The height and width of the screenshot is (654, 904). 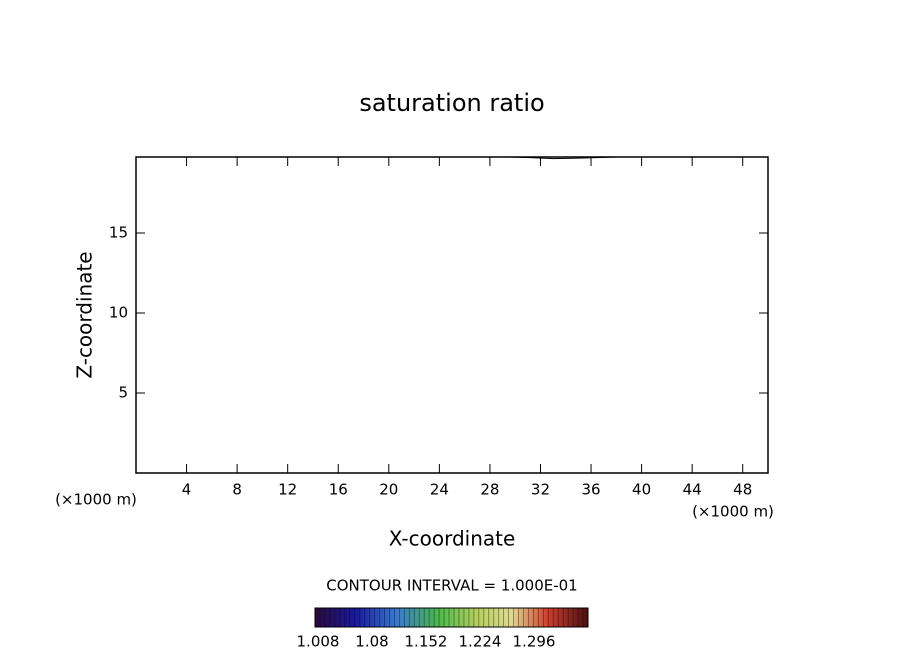 I want to click on x-tick-label: 12, so click(x=287, y=490).